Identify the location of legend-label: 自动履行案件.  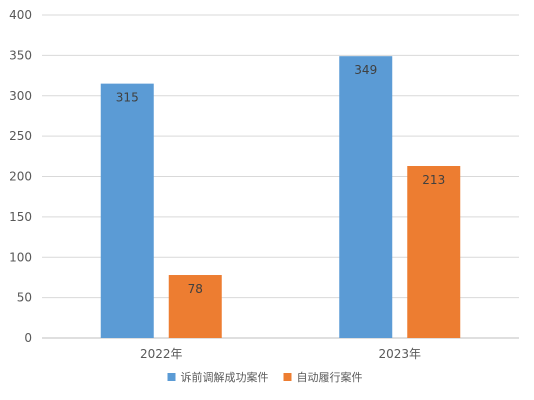
(330, 377).